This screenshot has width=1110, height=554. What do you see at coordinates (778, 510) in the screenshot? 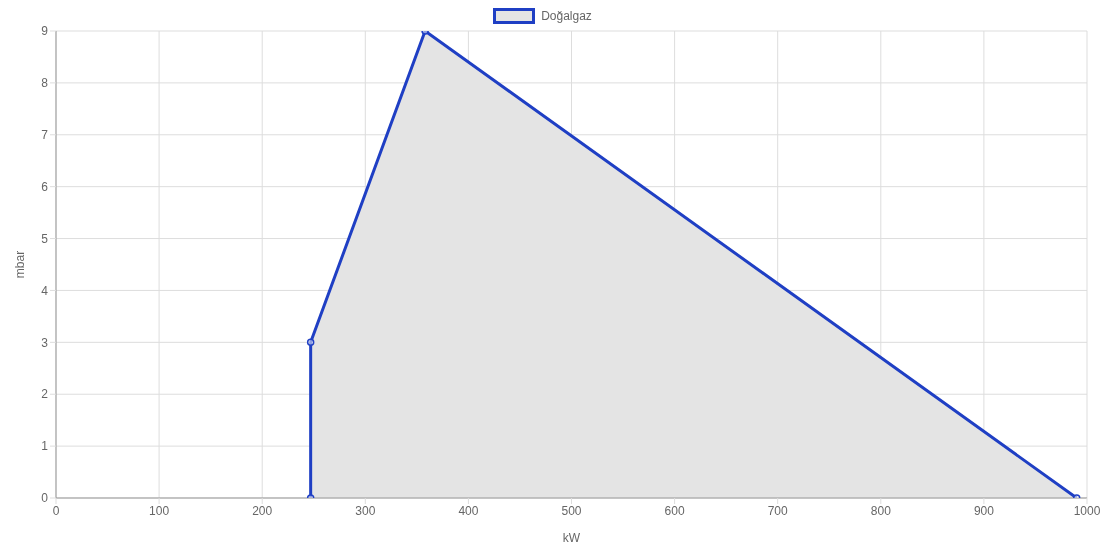
I see `x-tick-label: 700` at bounding box center [778, 510].